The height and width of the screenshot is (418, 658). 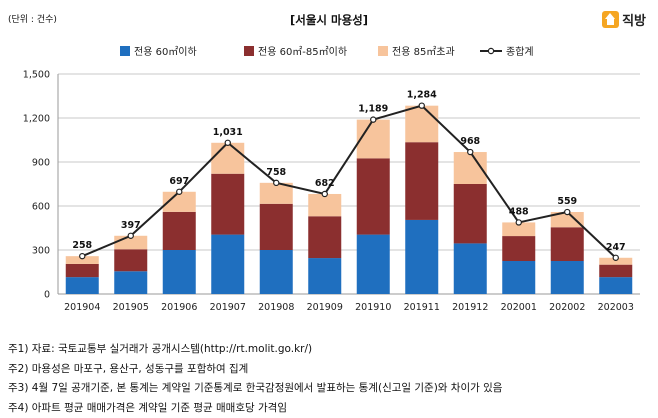 I want to click on x-tick-label: 201910, so click(x=373, y=307).